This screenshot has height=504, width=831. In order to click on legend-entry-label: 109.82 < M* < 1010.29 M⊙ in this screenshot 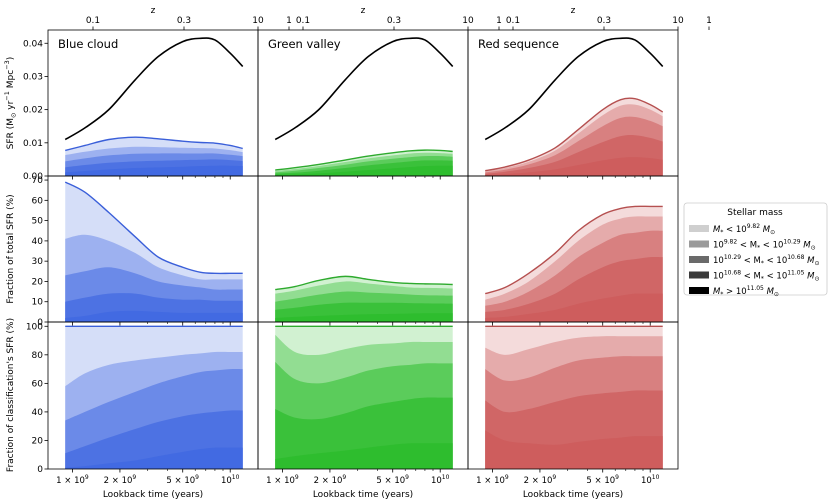, I will do `click(764, 245)`.